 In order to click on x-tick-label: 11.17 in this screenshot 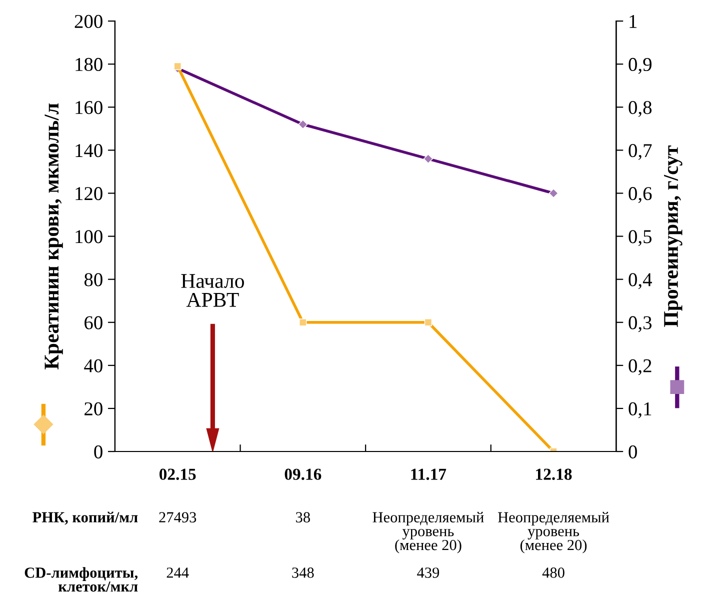, I will do `click(428, 474)`.